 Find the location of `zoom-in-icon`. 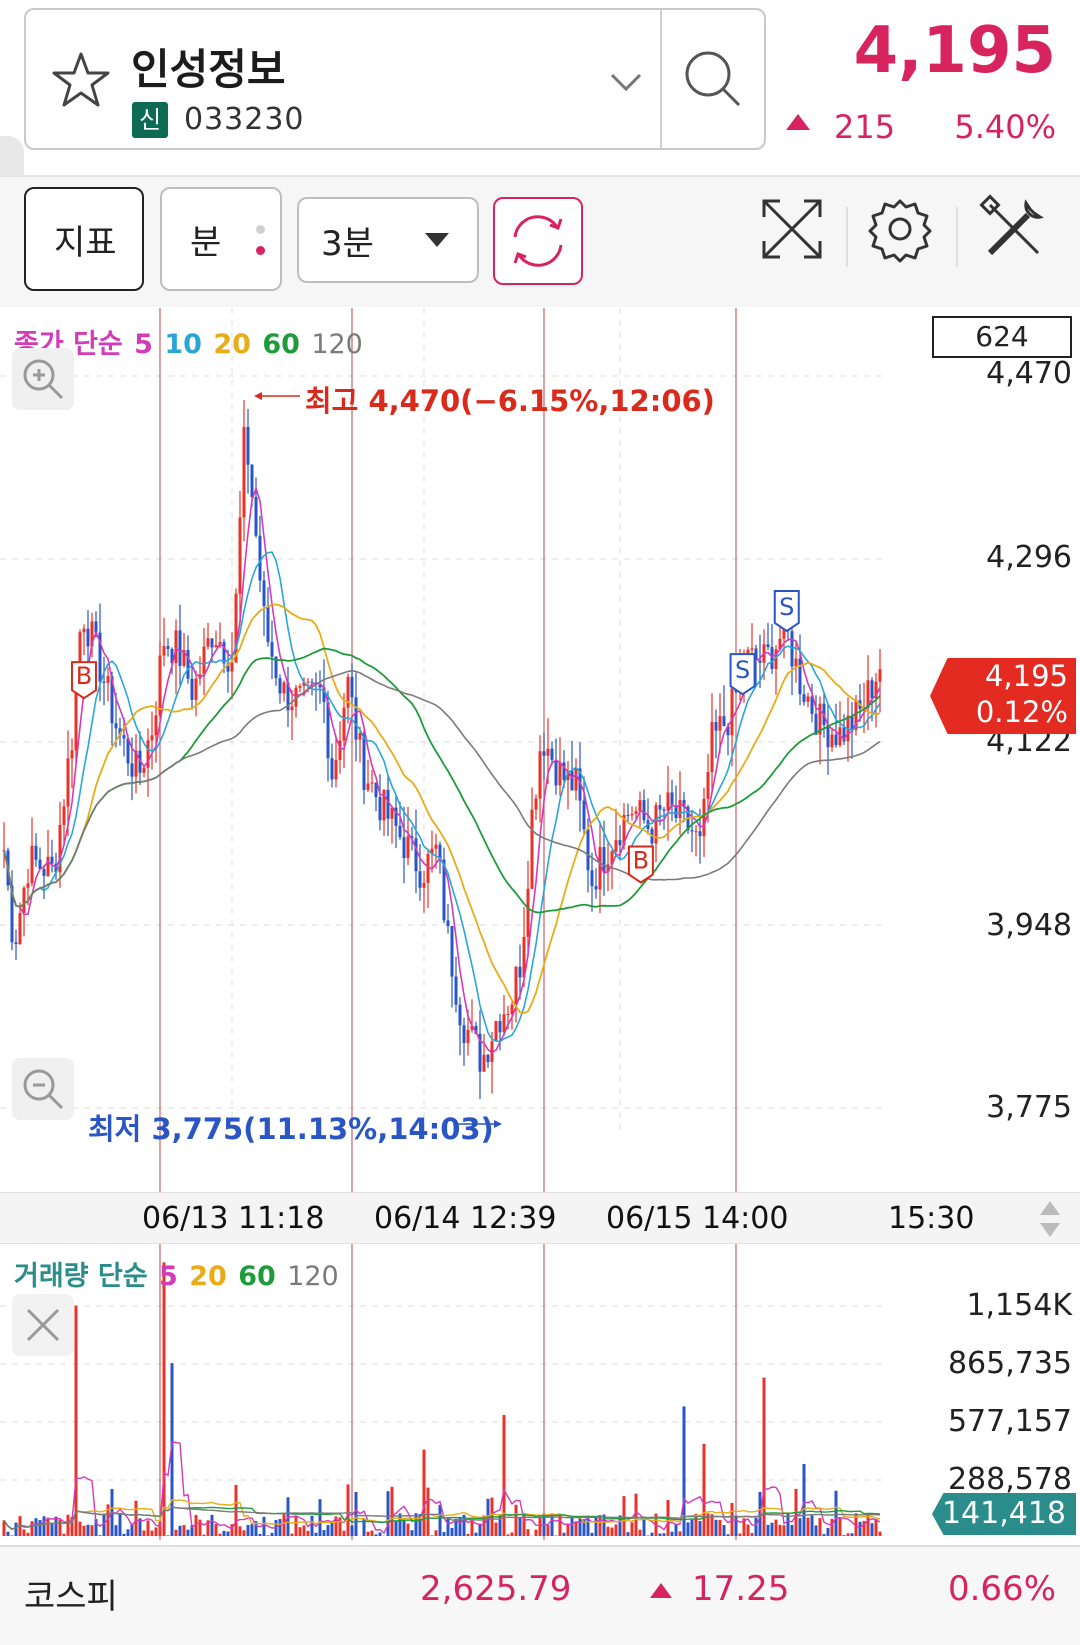

zoom-in-icon is located at coordinates (43, 379).